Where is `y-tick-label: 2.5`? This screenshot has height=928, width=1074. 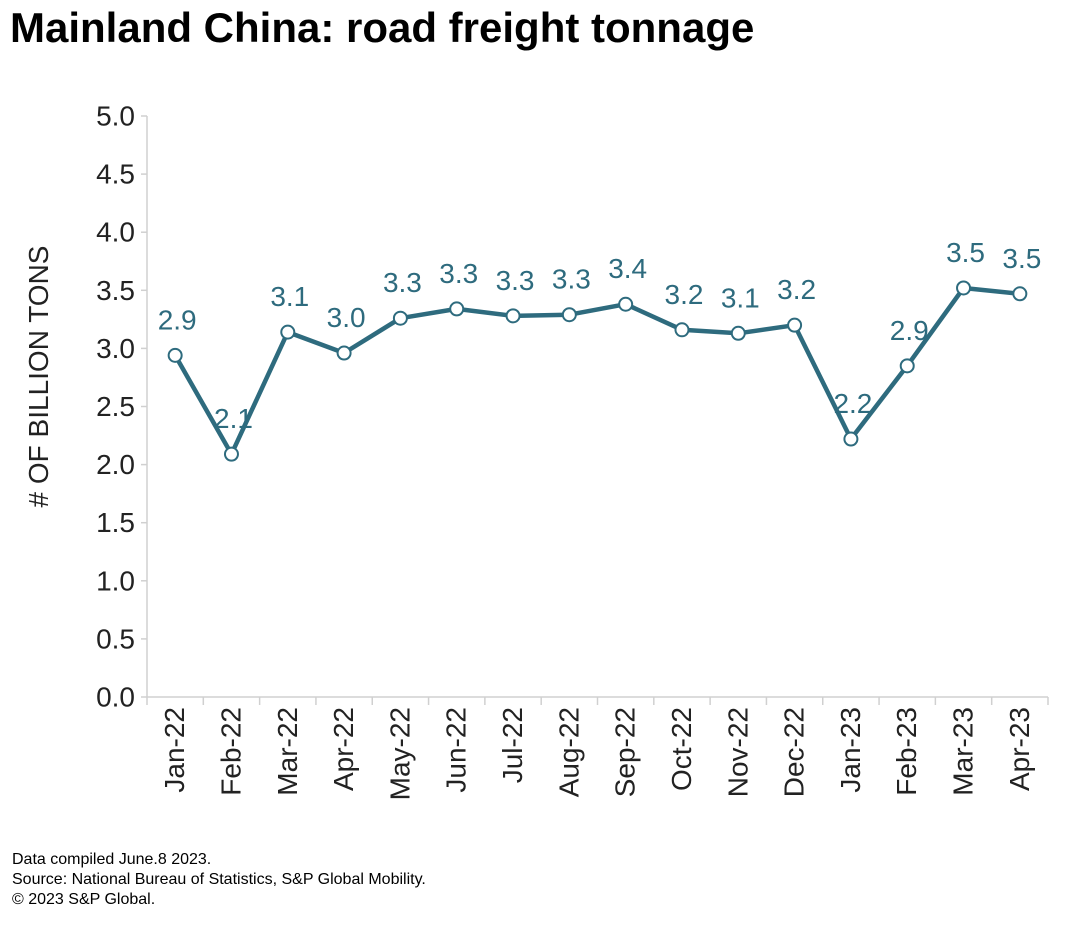 y-tick-label: 2.5 is located at coordinates (115, 406).